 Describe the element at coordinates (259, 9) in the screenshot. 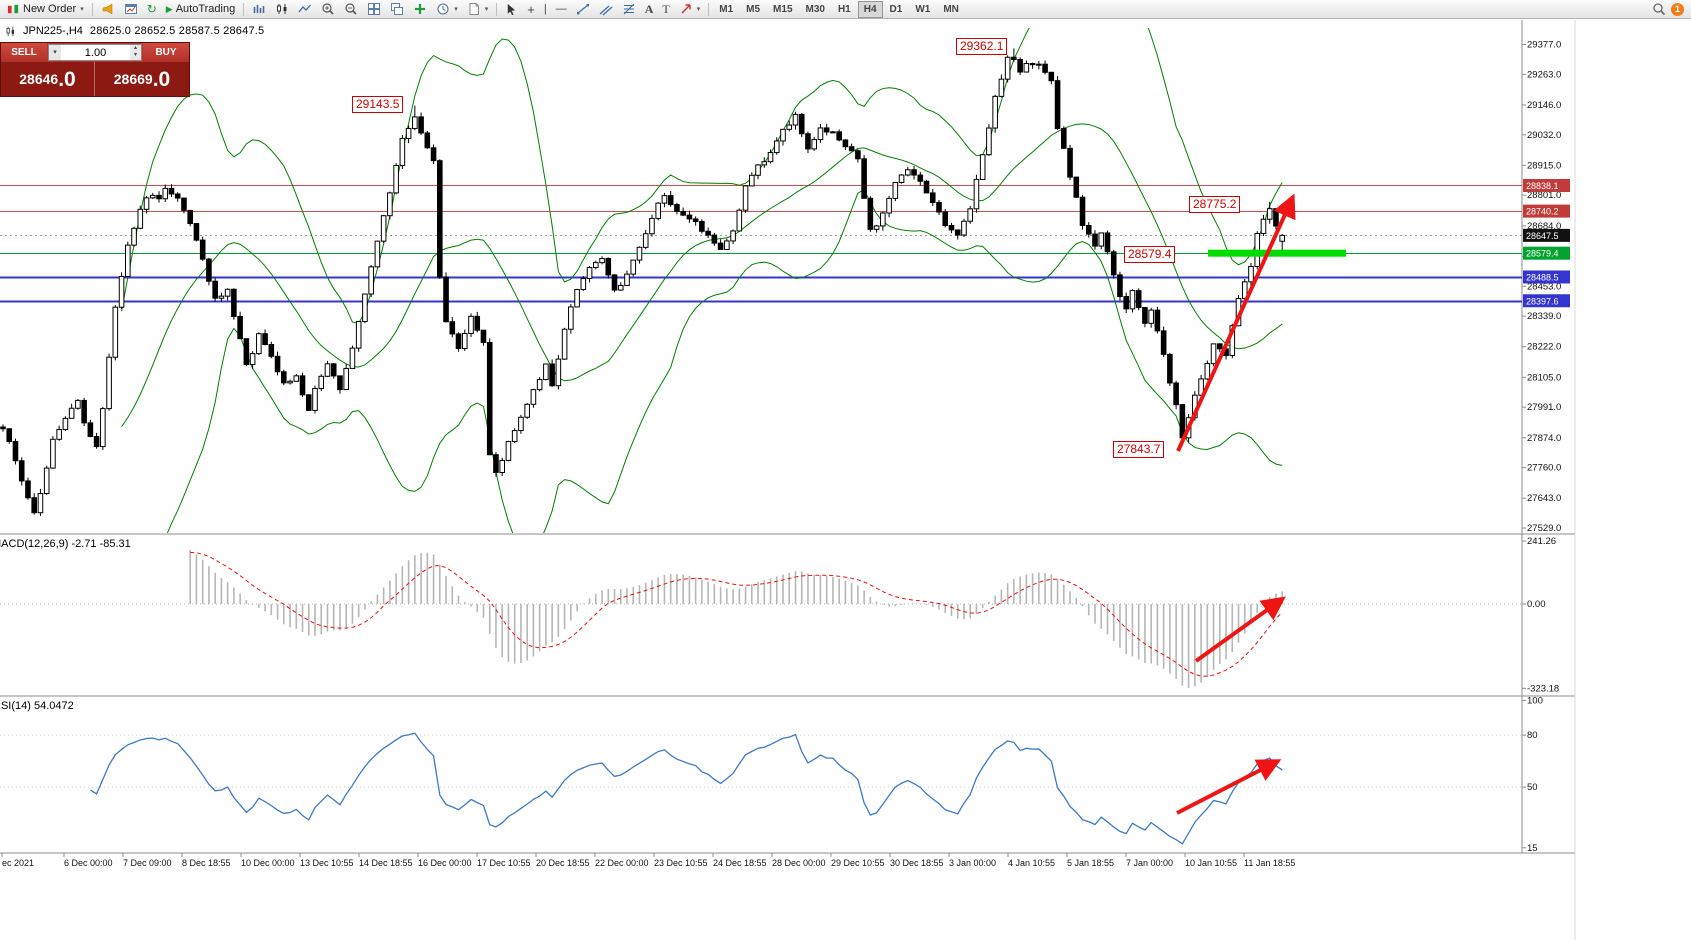

I see `bar-chart-button` at that location.